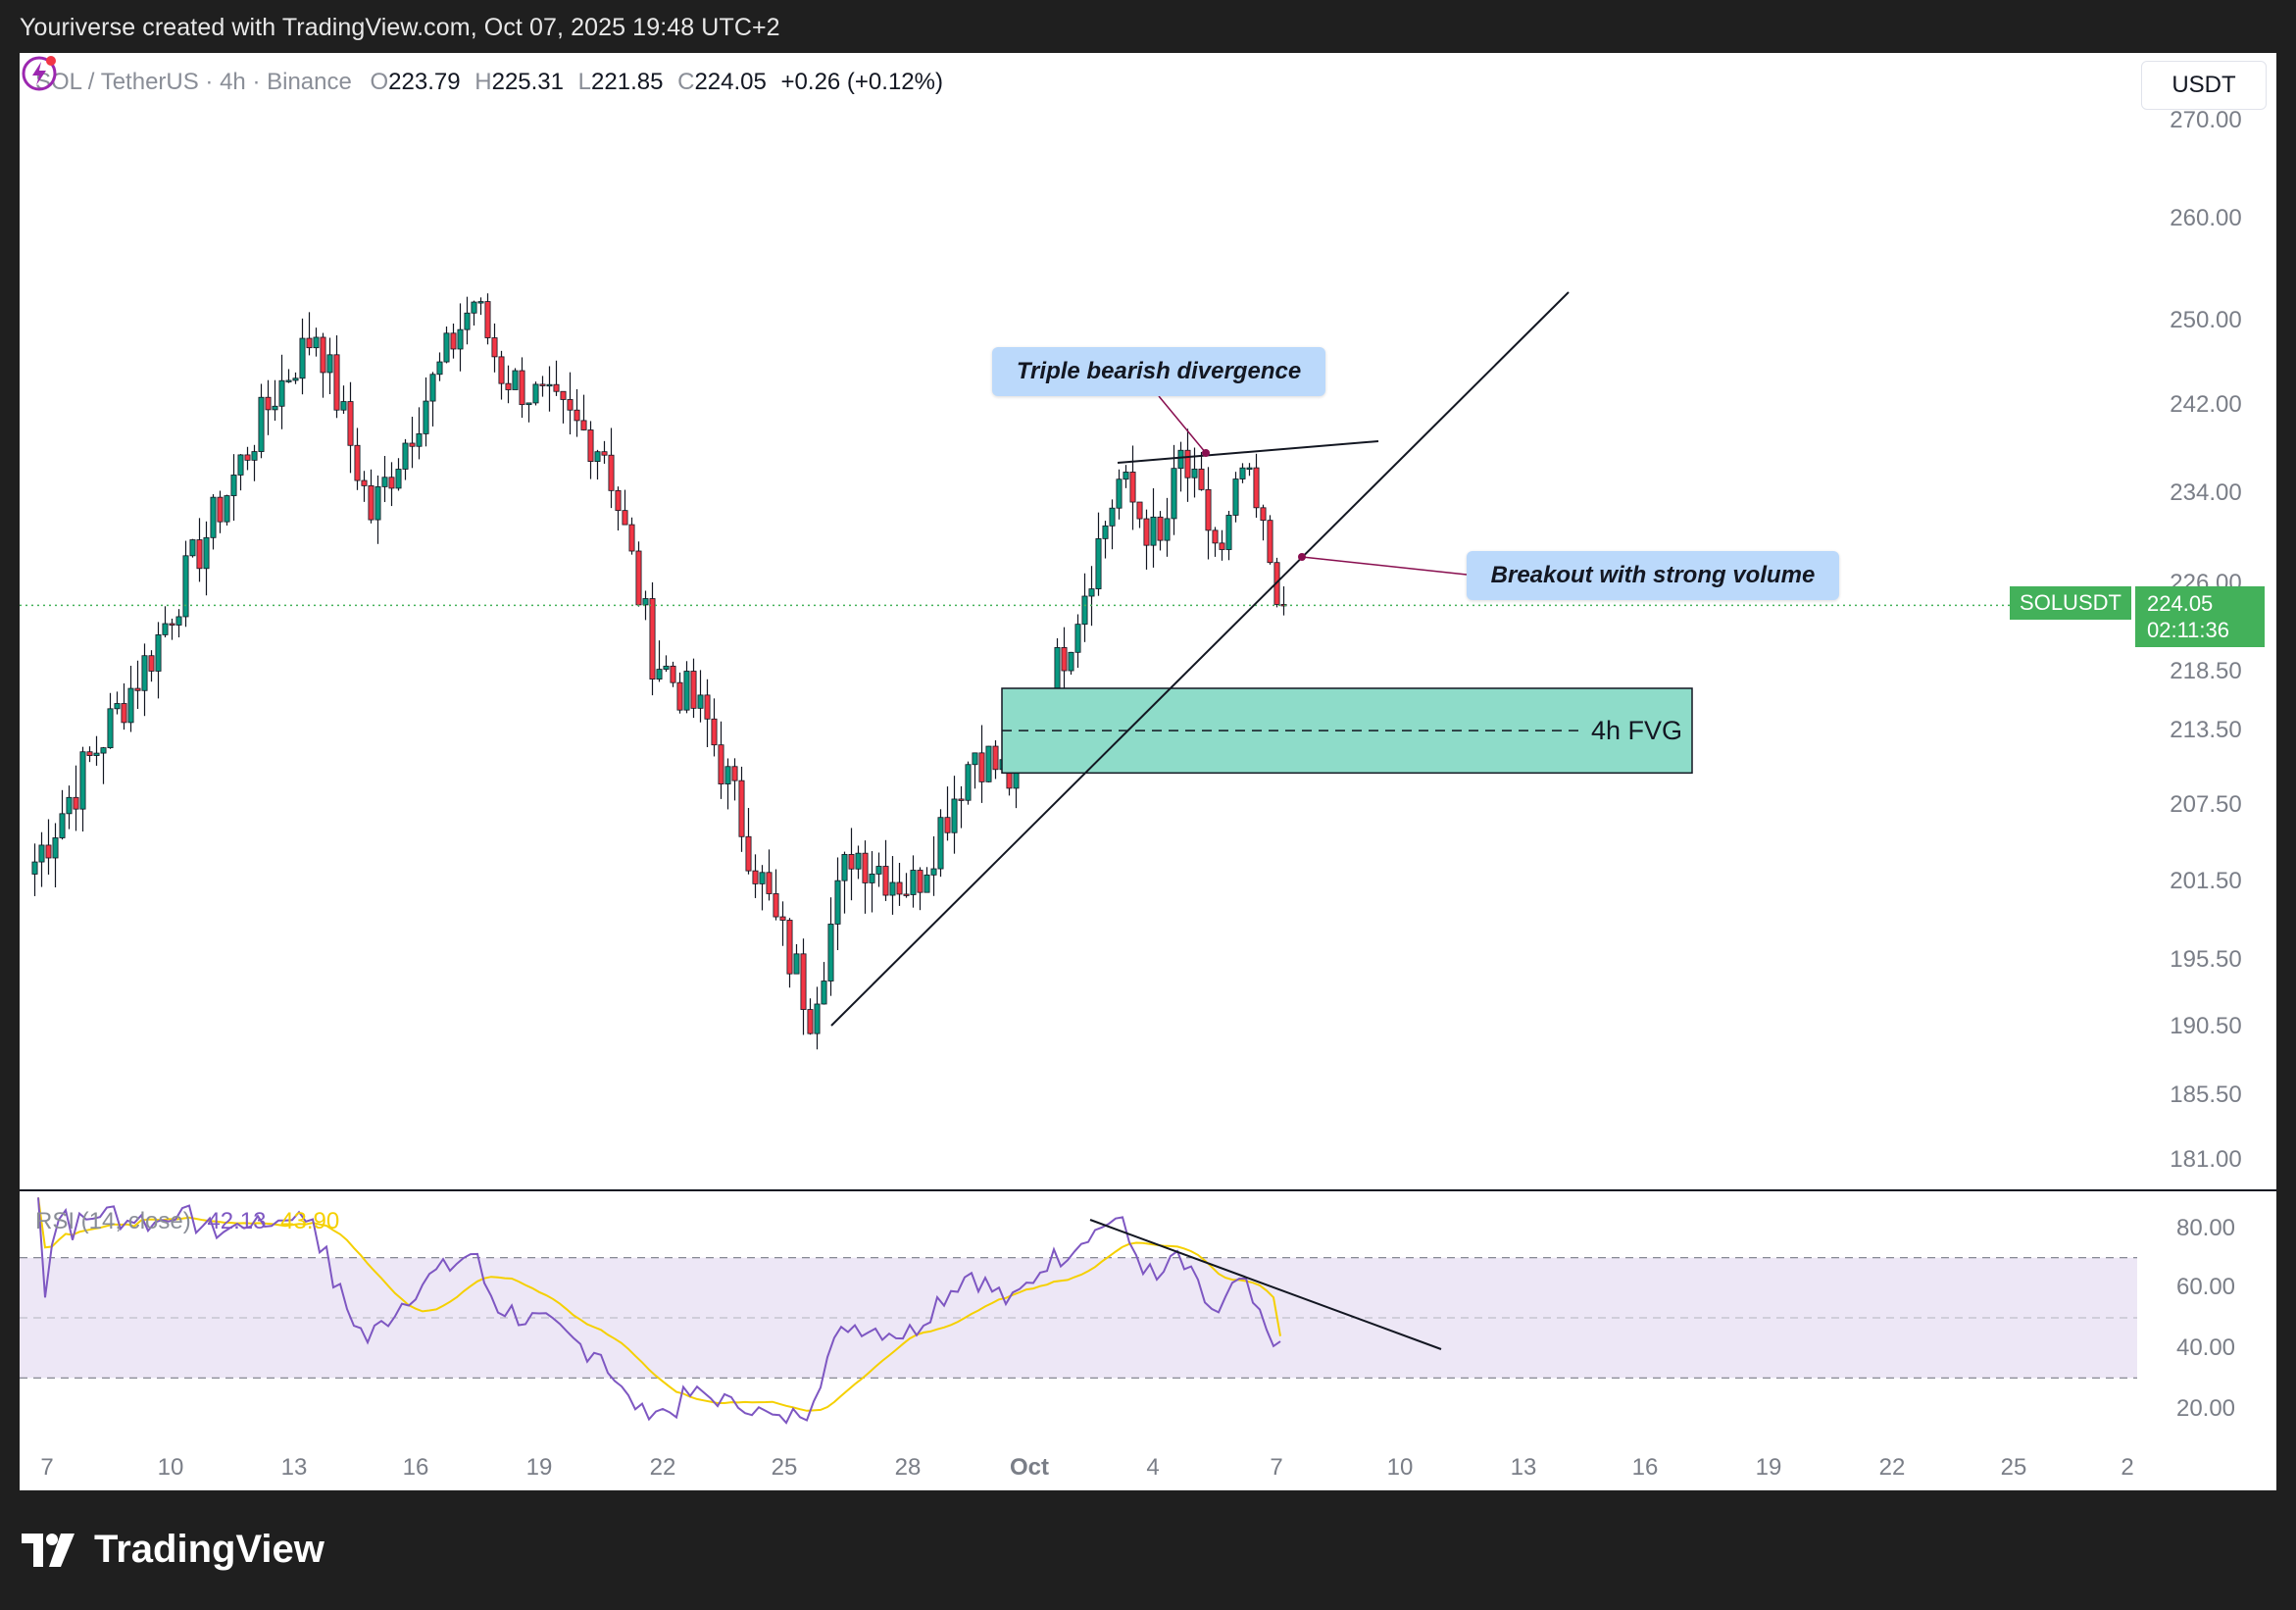  I want to click on rsi-value: 42.13, so click(237, 1221).